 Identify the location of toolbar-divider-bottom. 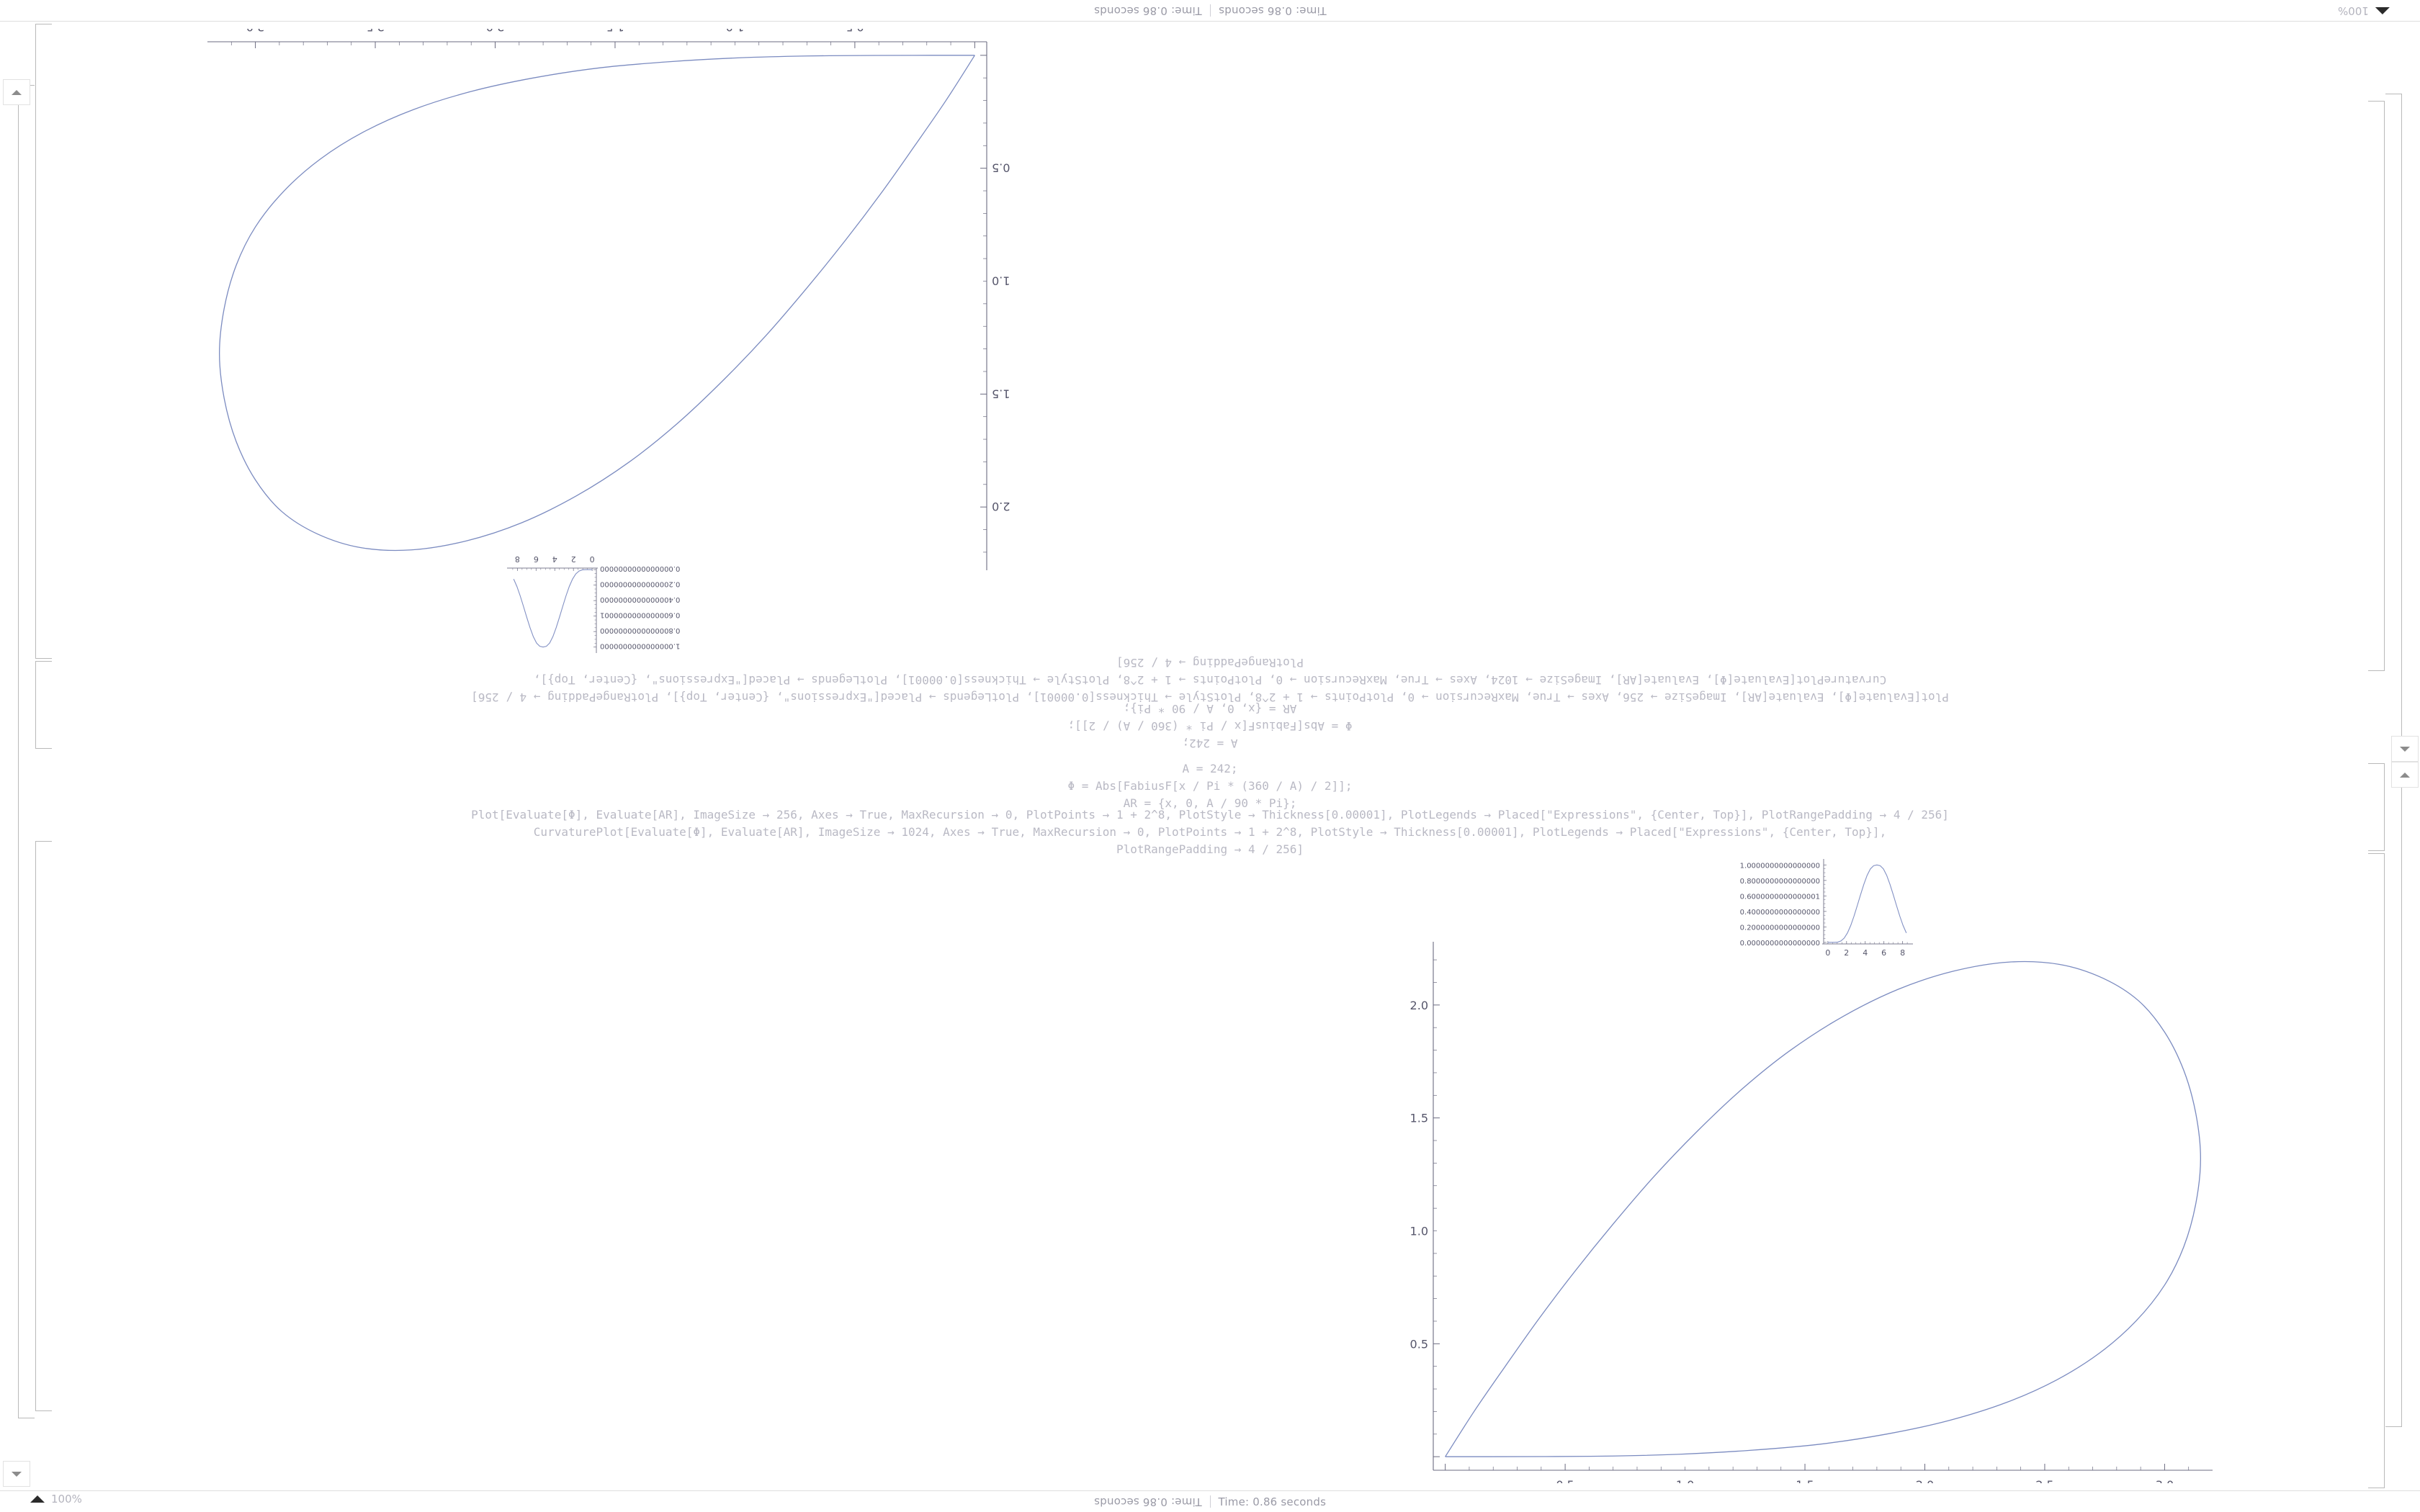
(1210, 1490).